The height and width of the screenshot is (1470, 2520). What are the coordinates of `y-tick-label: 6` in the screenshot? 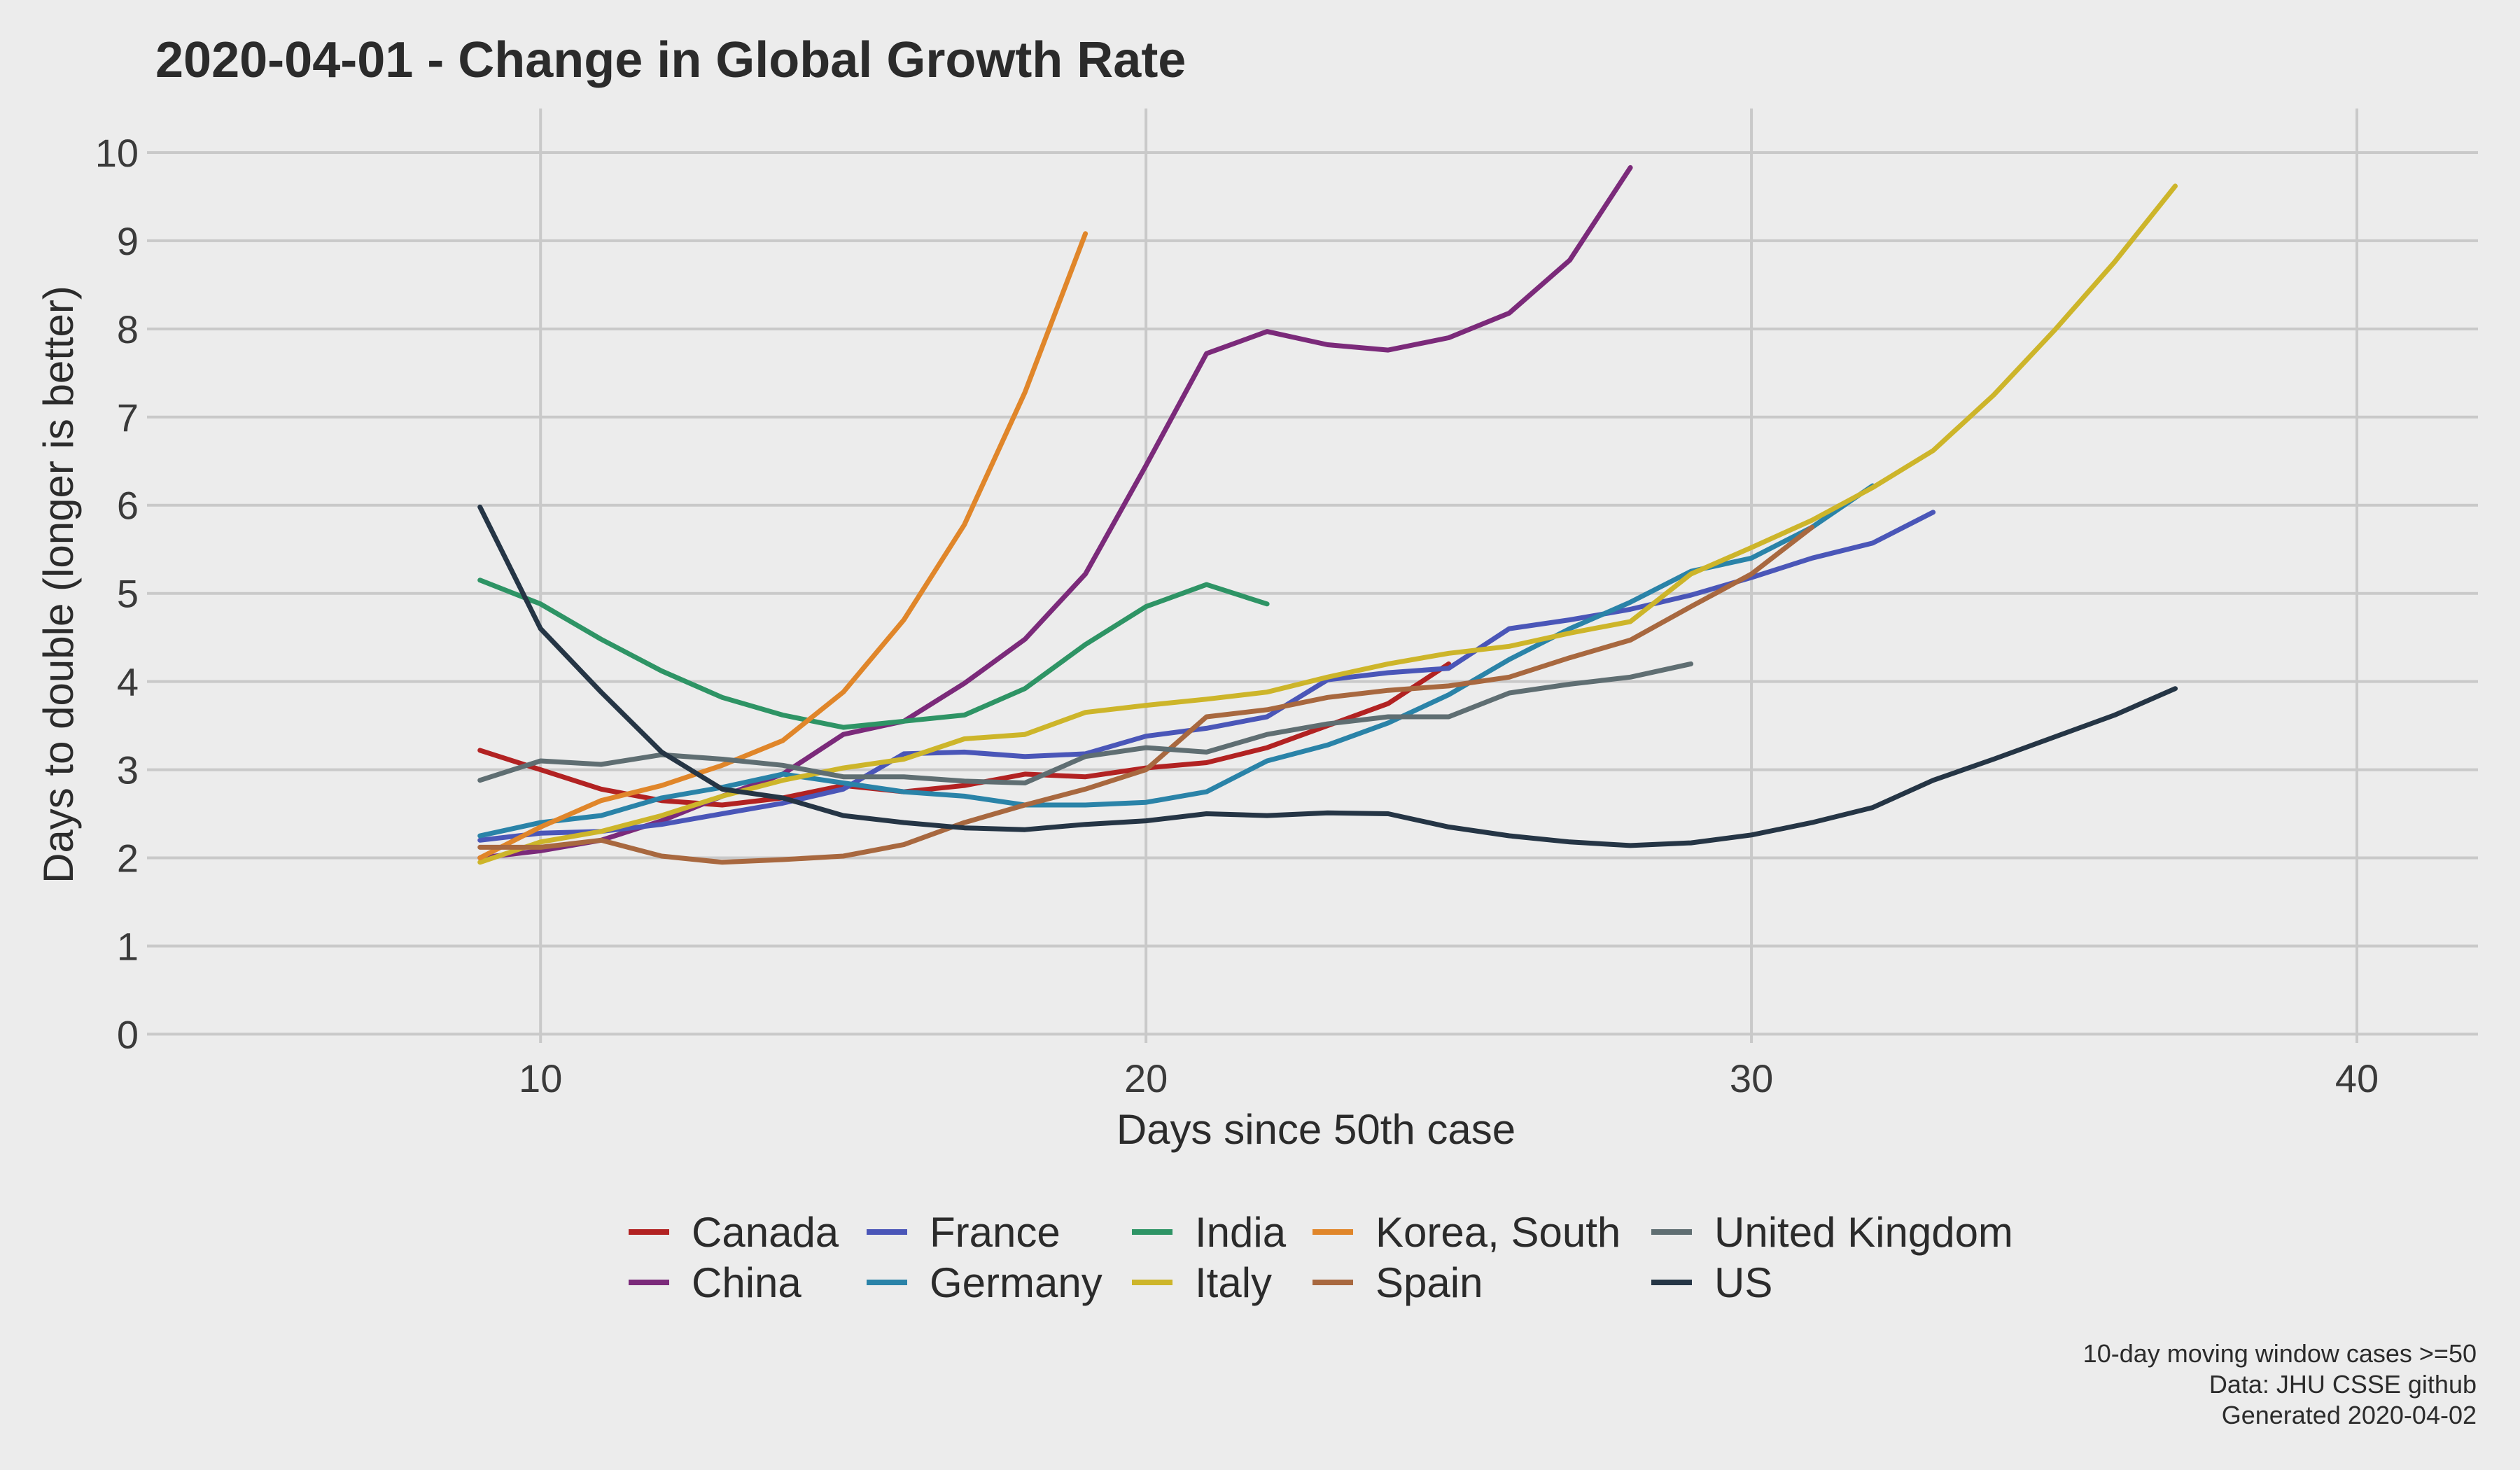 It's located at (128, 506).